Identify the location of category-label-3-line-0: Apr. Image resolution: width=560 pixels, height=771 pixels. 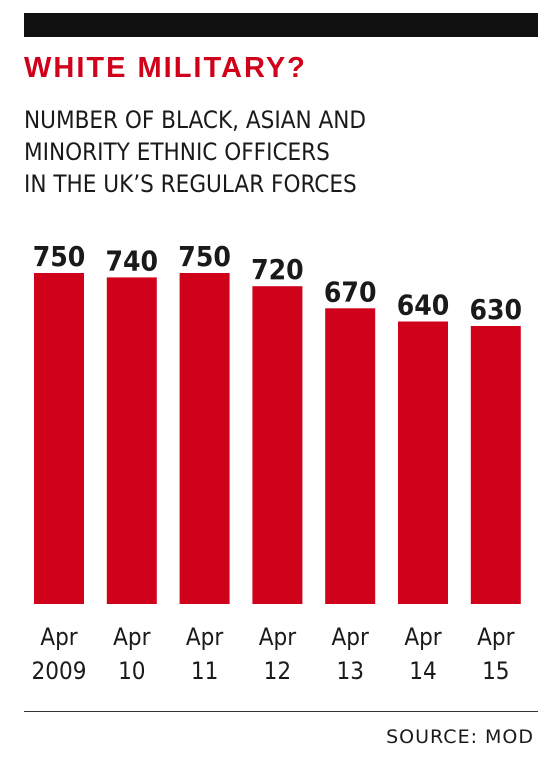
(277, 637).